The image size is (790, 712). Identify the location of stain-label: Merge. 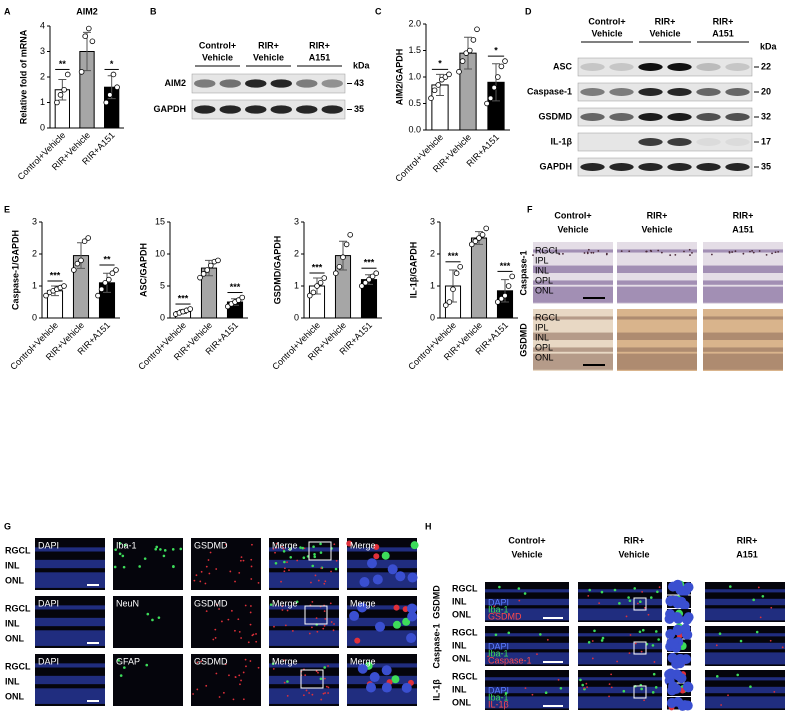
(363, 661).